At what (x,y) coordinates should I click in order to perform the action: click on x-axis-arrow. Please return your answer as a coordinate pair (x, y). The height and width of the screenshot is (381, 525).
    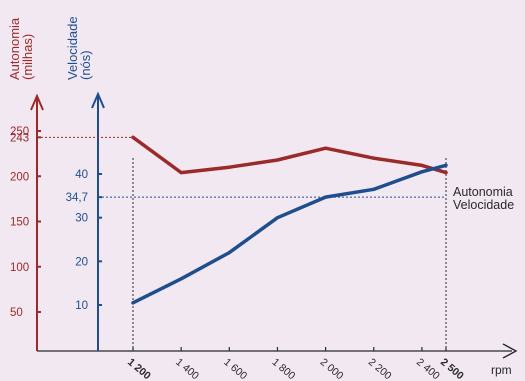
    Looking at the image, I should click on (510, 351).